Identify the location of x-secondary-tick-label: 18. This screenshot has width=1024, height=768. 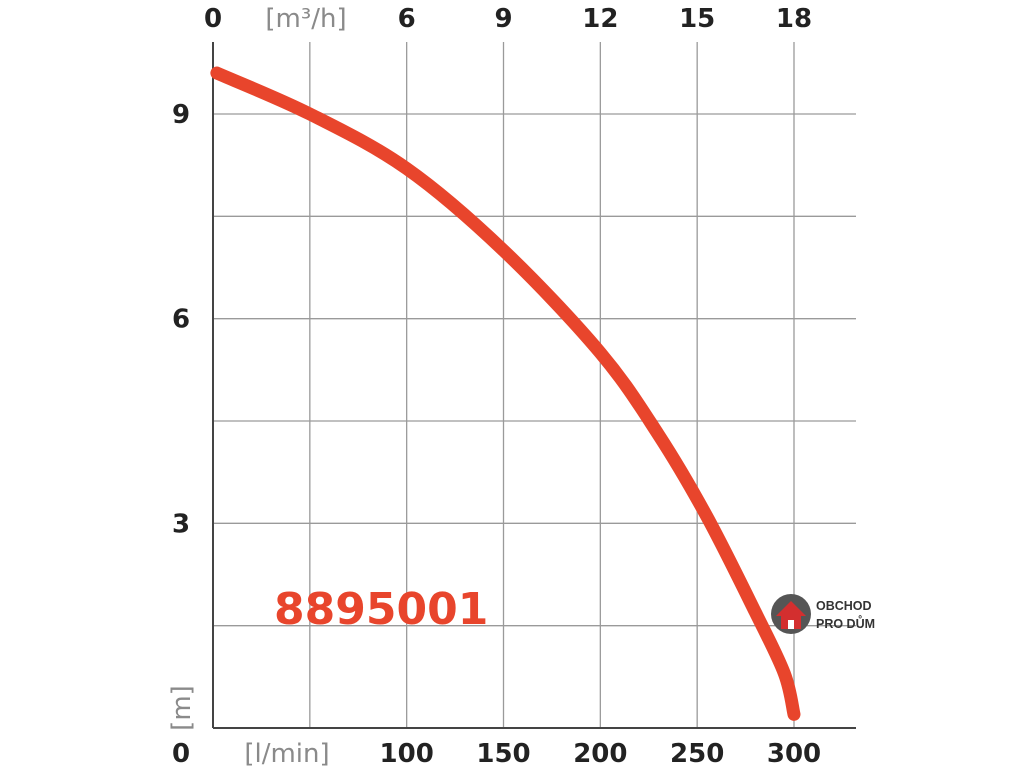
(794, 19).